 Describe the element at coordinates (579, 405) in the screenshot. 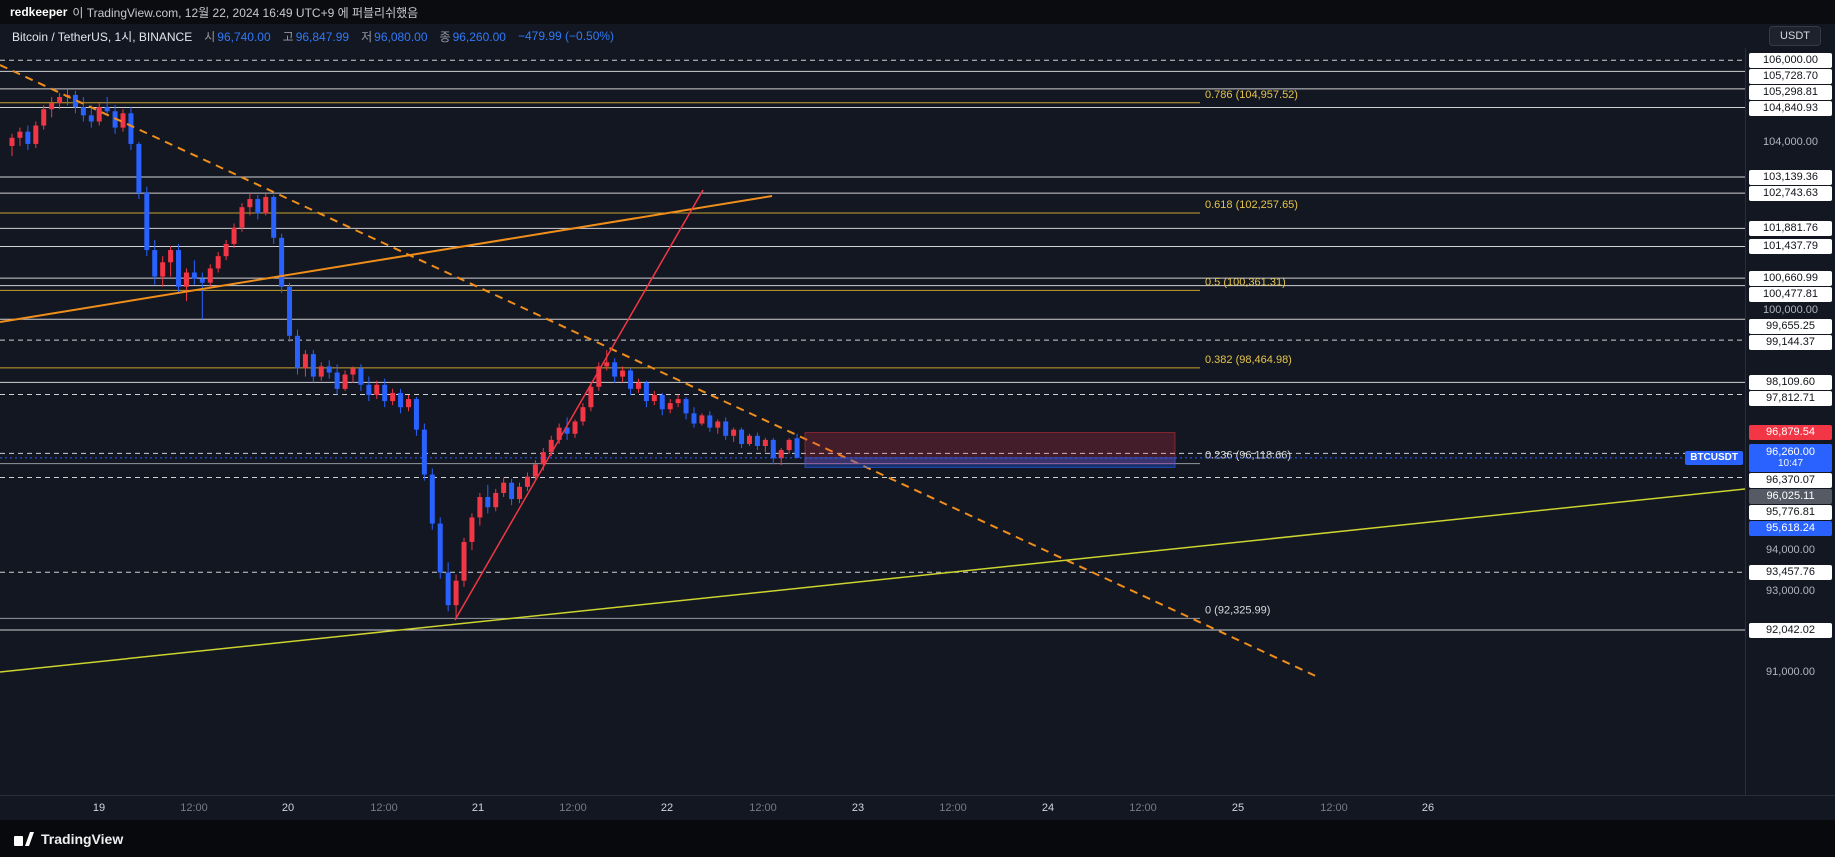

I see `impulse-trendline` at that location.